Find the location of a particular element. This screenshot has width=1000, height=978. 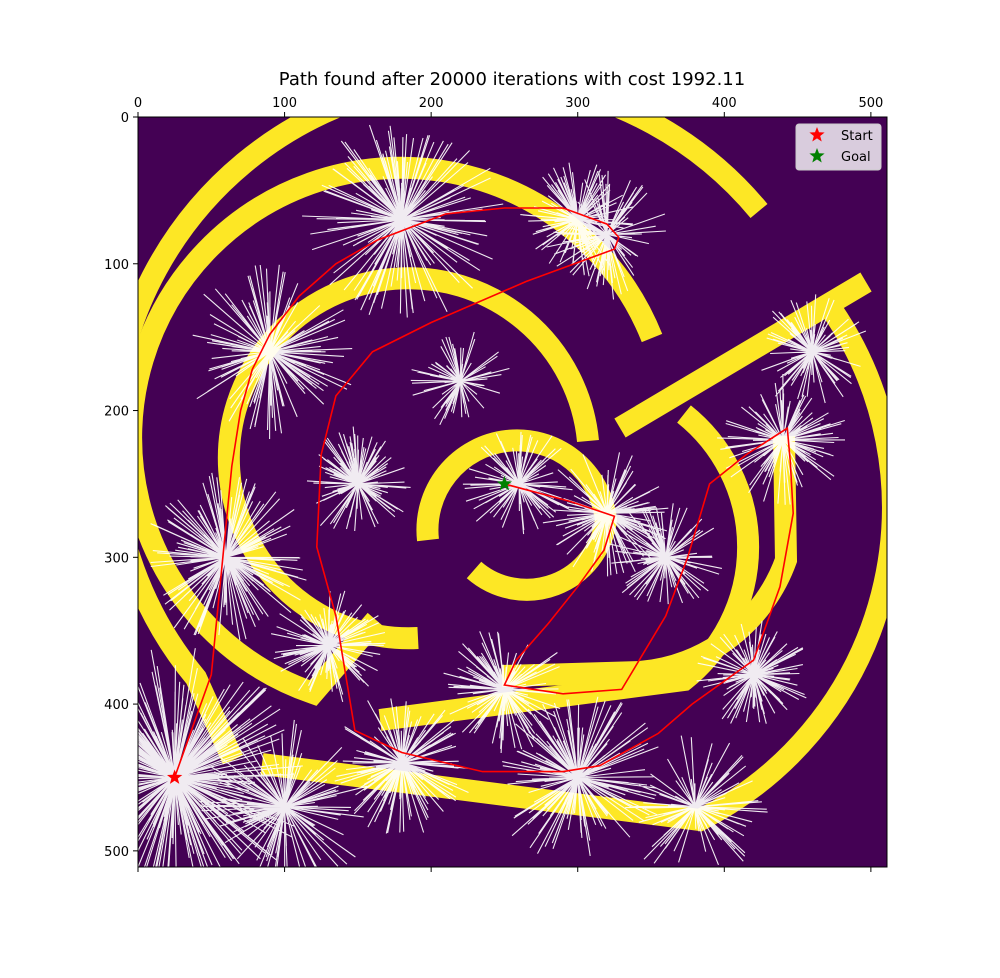

wall-inner-c is located at coordinates (517, 515).